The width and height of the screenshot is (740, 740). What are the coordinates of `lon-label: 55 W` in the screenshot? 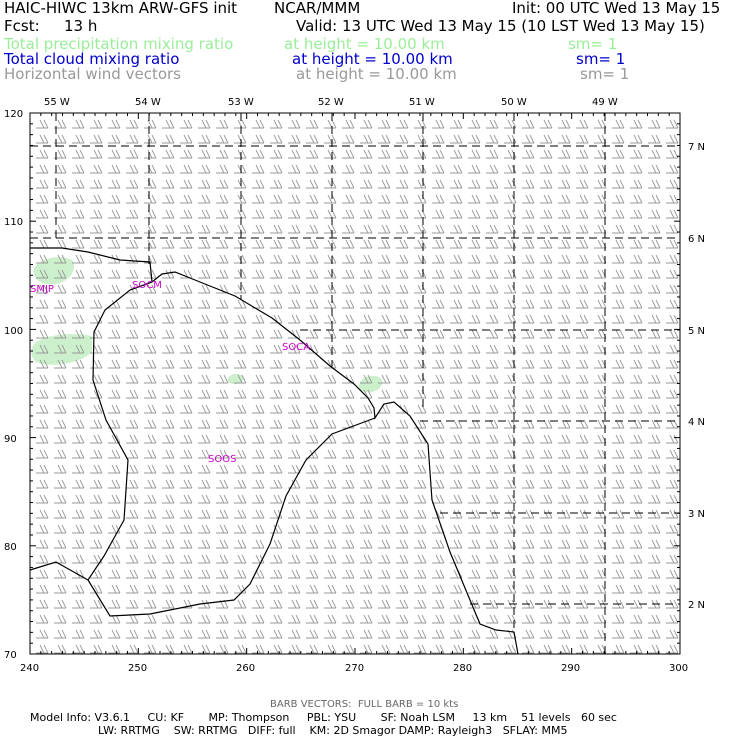 It's located at (57, 102).